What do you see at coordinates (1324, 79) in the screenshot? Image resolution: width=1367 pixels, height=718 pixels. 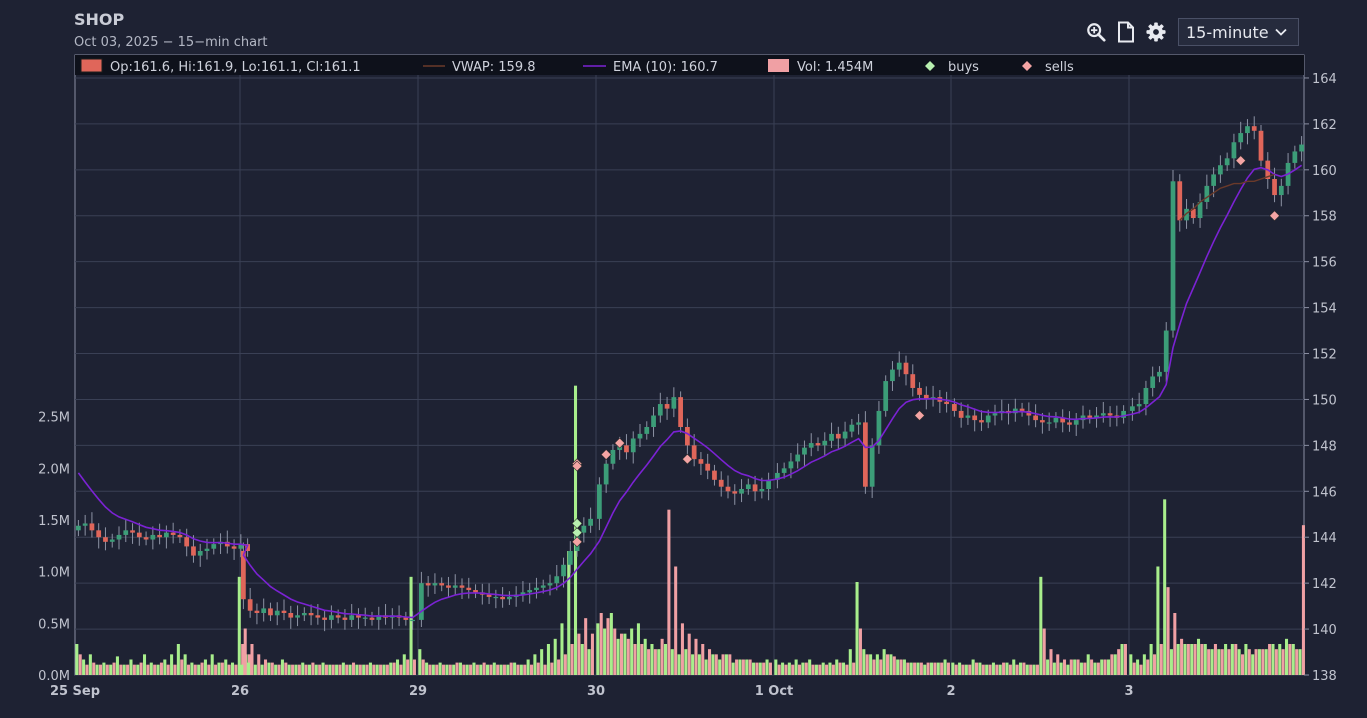 I see `price-tick-label: 164` at bounding box center [1324, 79].